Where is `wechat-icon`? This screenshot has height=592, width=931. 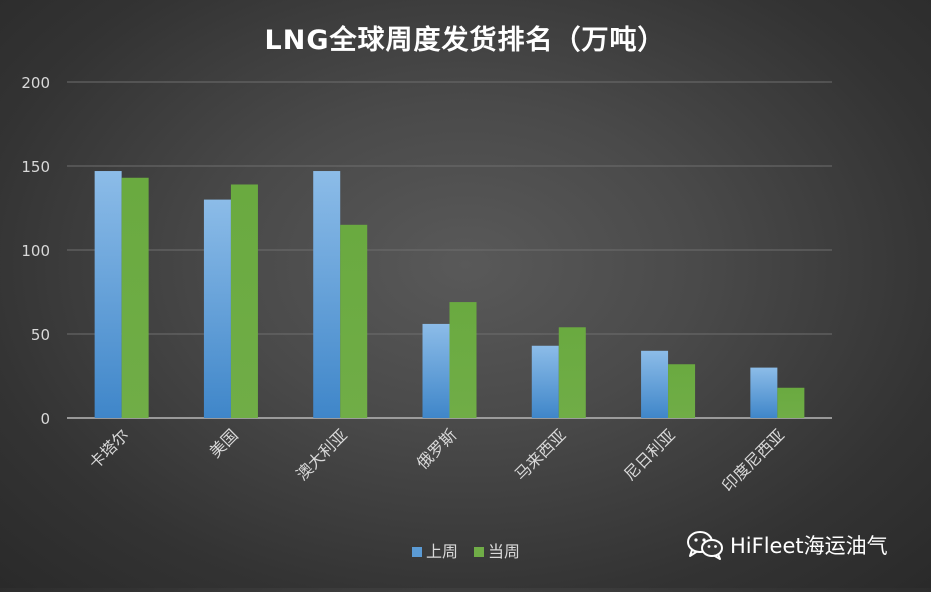 wechat-icon is located at coordinates (705, 545).